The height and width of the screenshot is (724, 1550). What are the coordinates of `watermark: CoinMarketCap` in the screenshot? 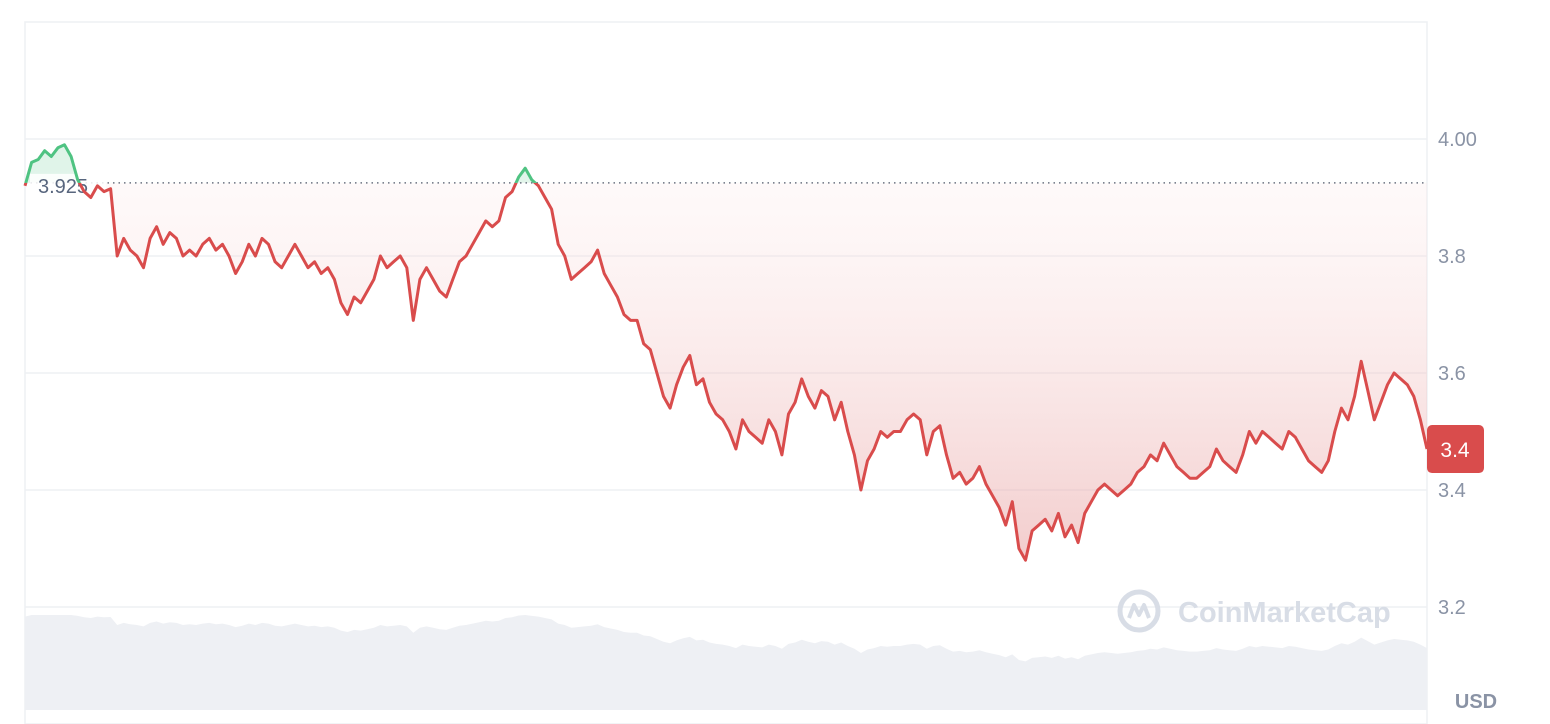 It's located at (1254, 611).